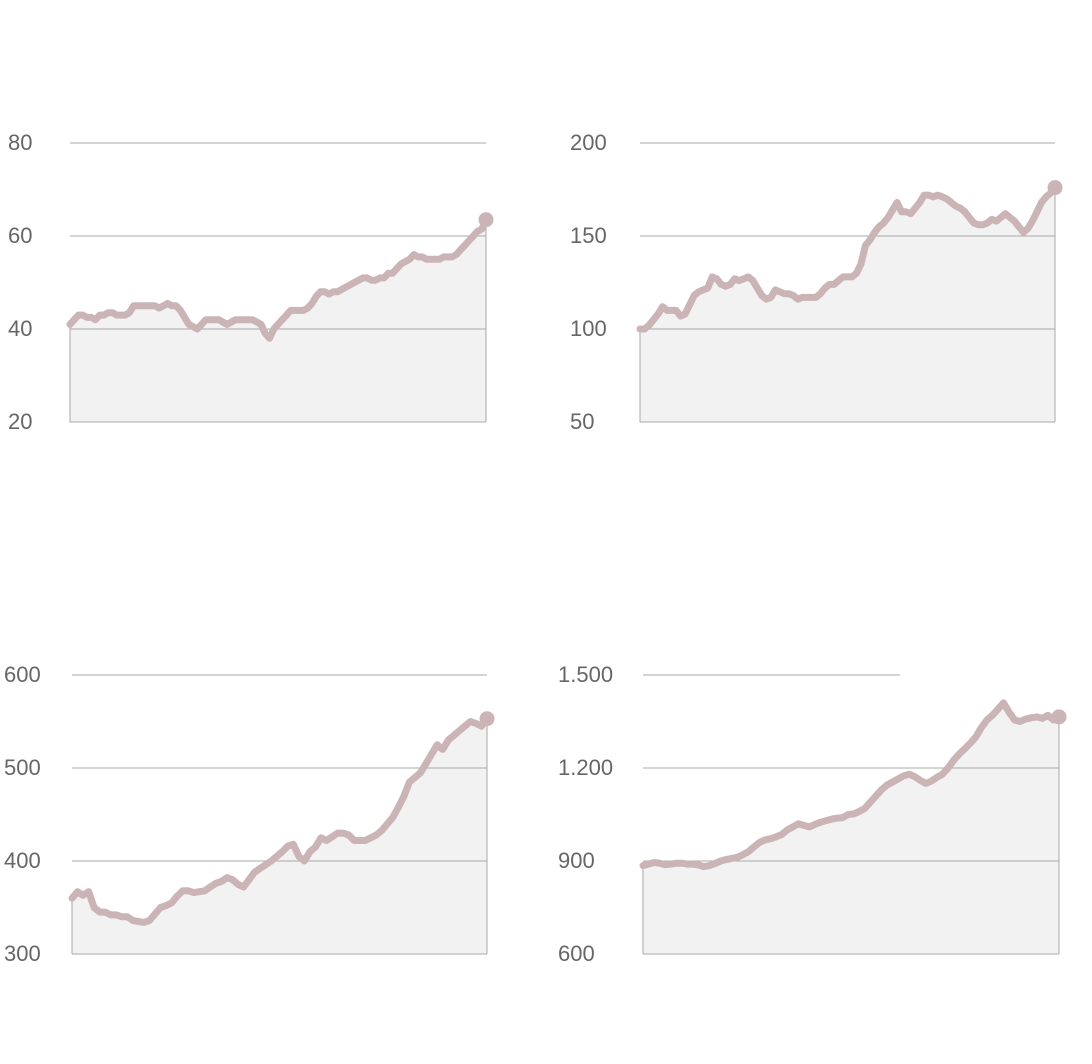  I want to click on y-tick-label: 1.200, so click(585, 767).